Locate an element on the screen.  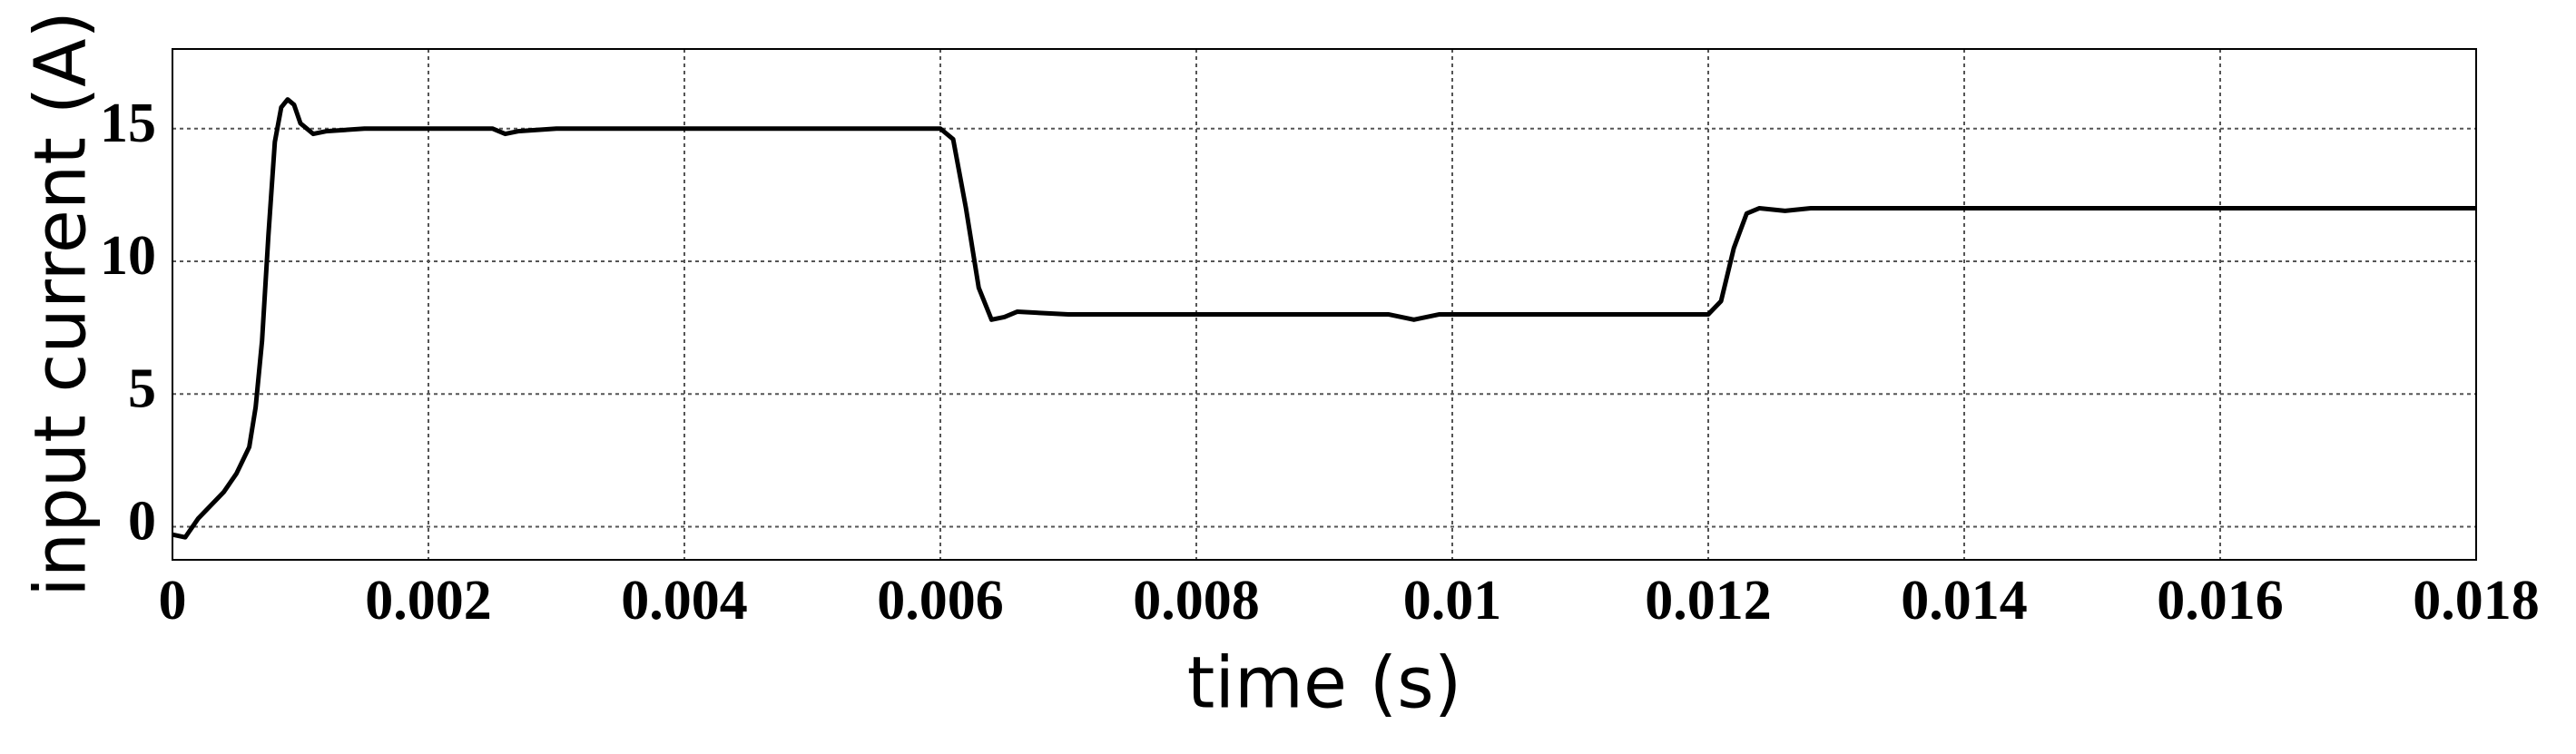
x-tick-label: 0 is located at coordinates (173, 601).